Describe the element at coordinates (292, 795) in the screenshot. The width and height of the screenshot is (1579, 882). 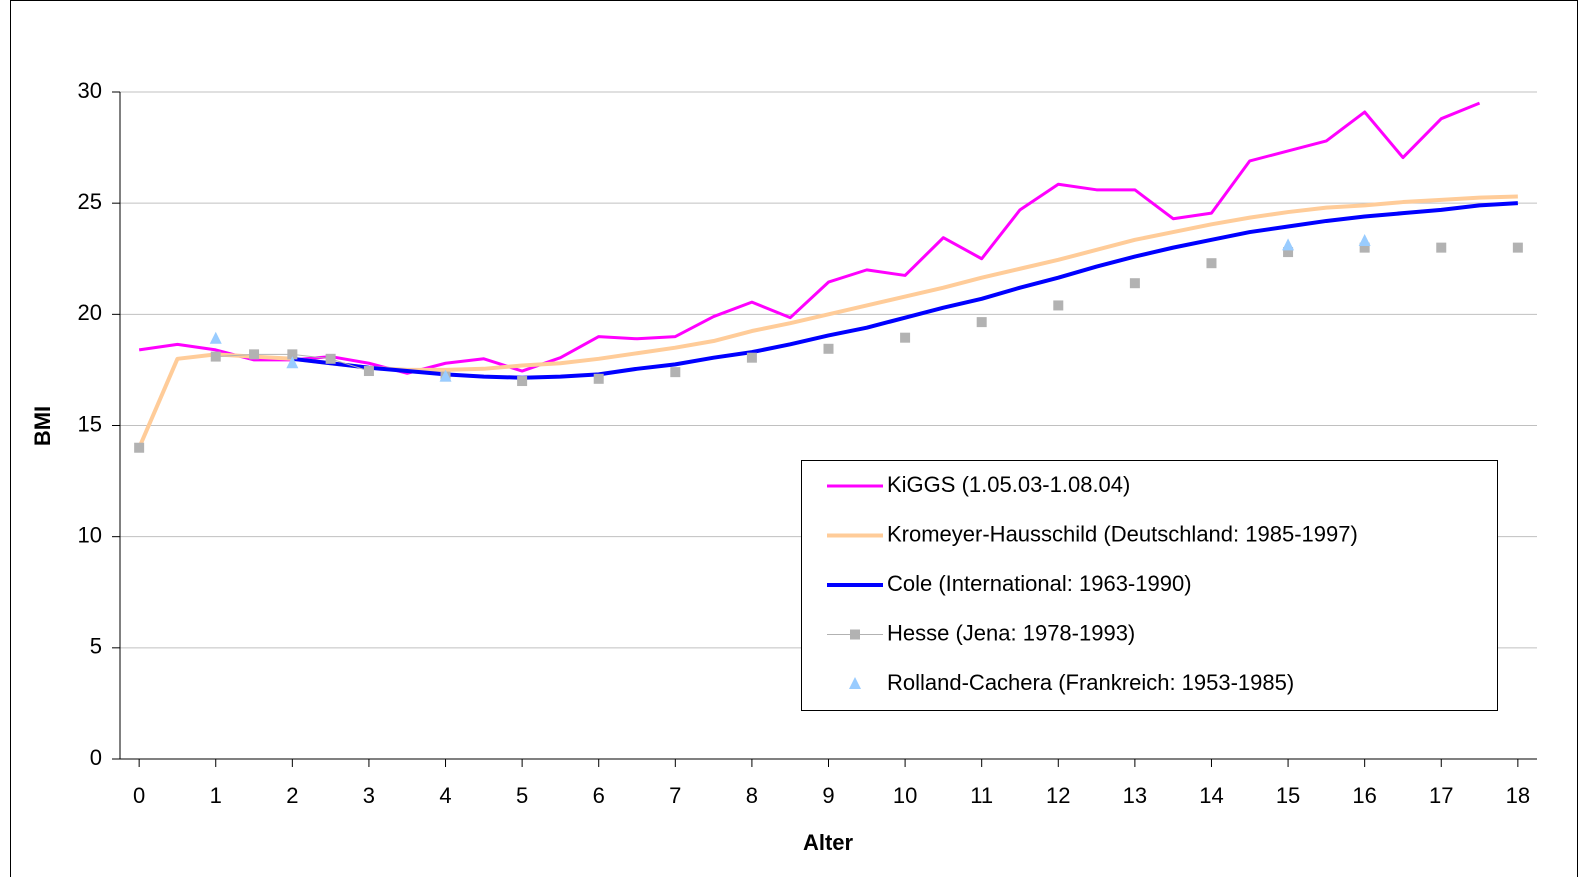
I see `x-tick-label: 2` at that location.